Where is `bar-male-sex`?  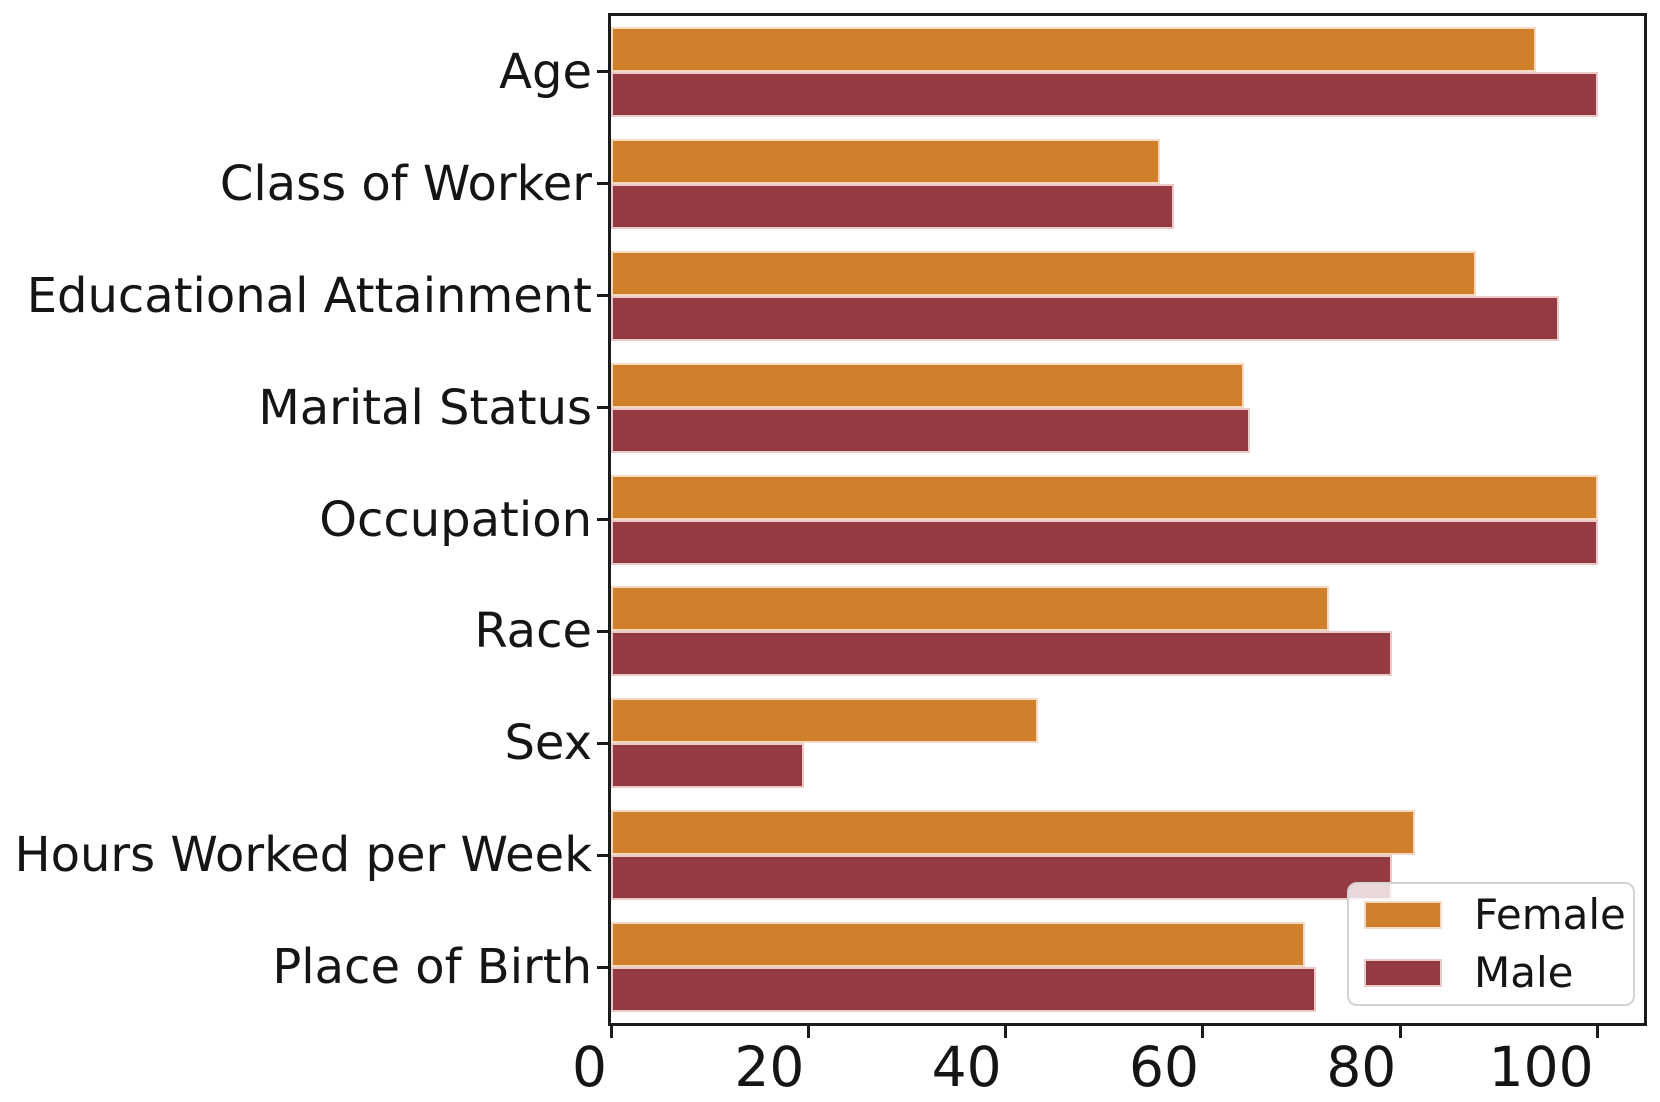
bar-male-sex is located at coordinates (708, 766).